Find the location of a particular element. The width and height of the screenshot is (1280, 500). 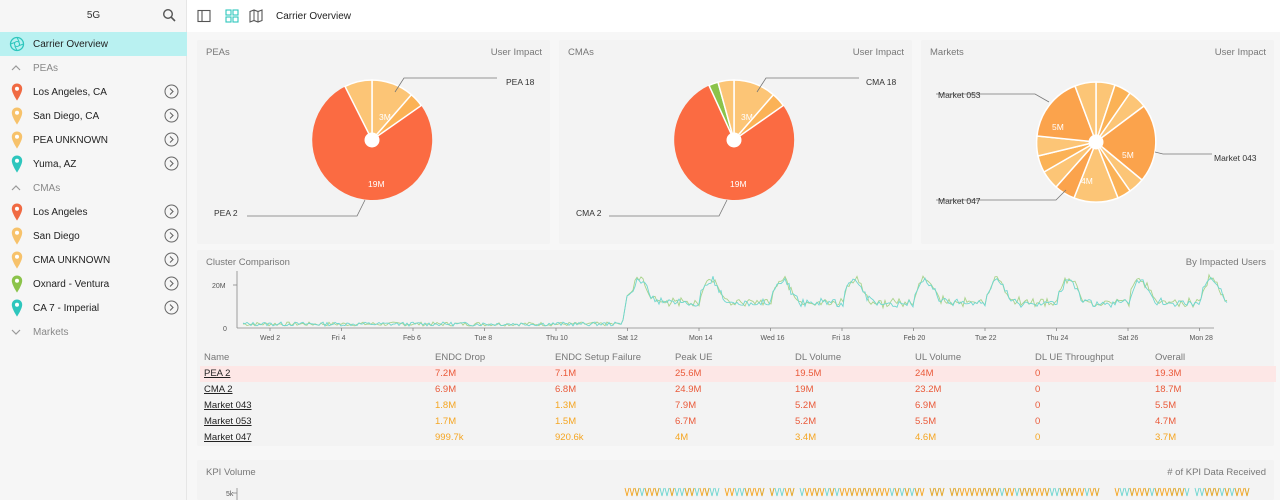

sidebar-item-san-diego: San Diego is located at coordinates (93, 236).